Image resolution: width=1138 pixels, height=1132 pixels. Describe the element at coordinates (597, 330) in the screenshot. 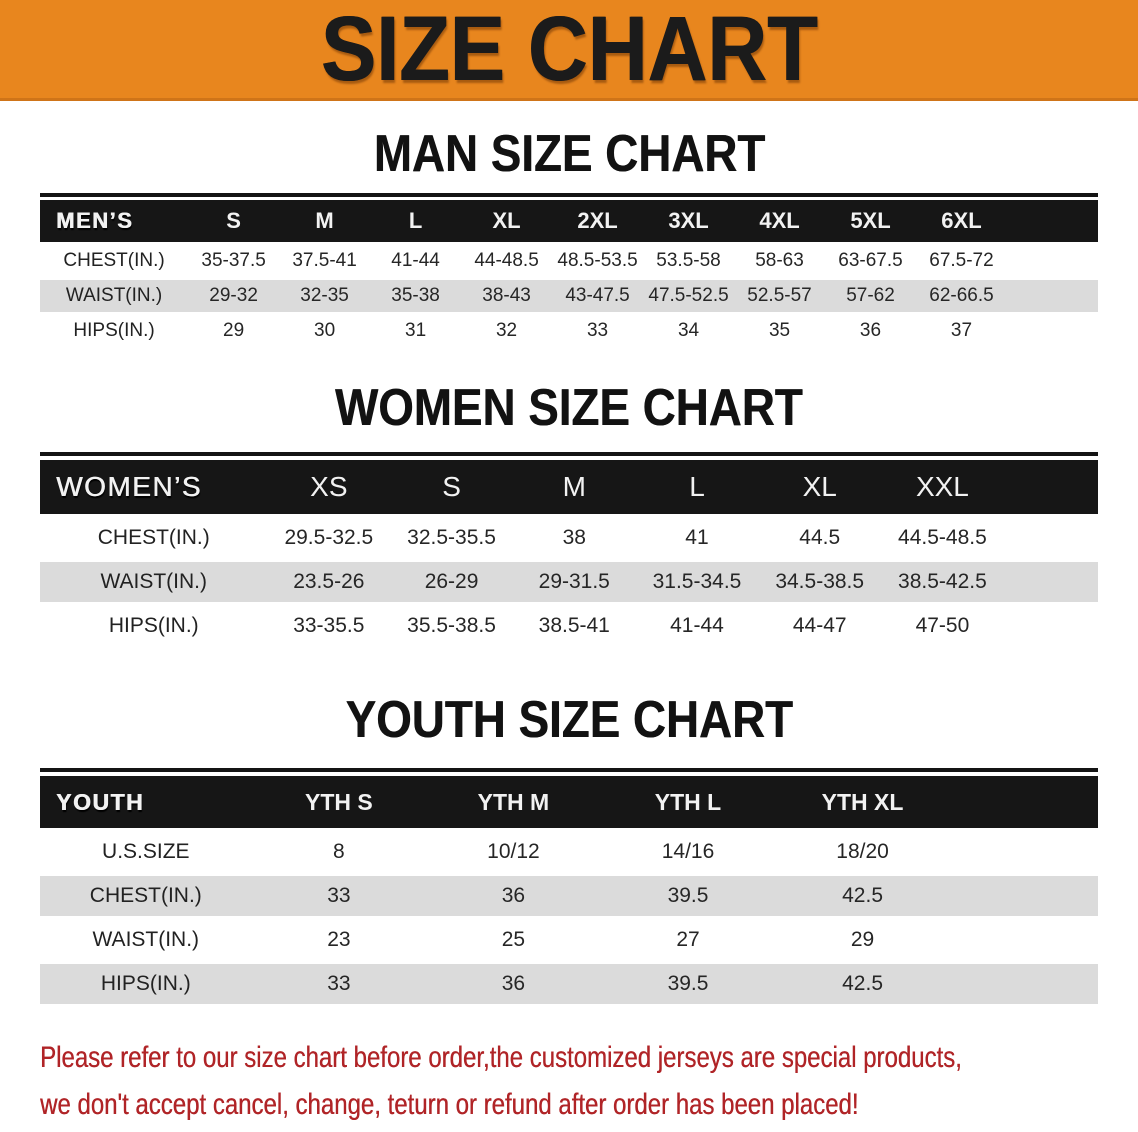

I see `men-value-cell: 33` at that location.